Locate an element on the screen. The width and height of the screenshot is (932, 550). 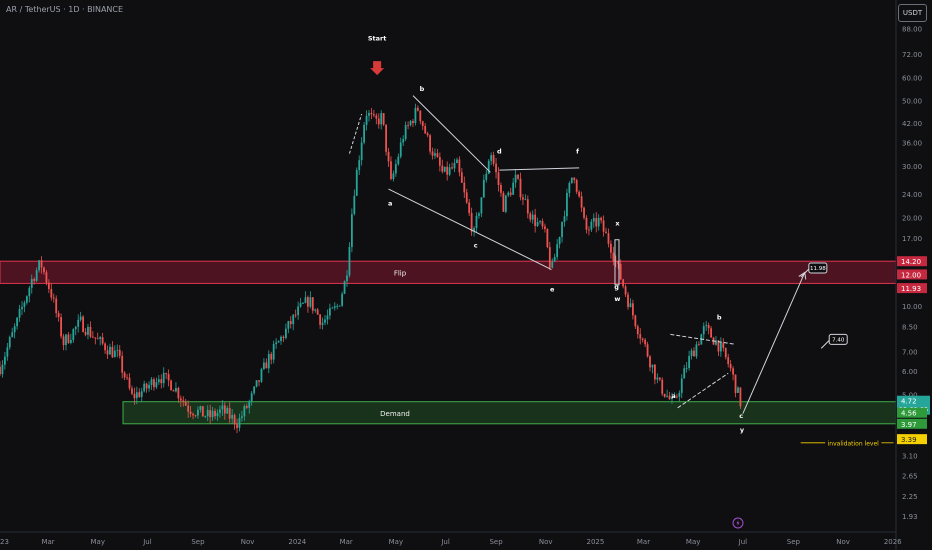
x-tick-label: 2023 is located at coordinates (4, 542).